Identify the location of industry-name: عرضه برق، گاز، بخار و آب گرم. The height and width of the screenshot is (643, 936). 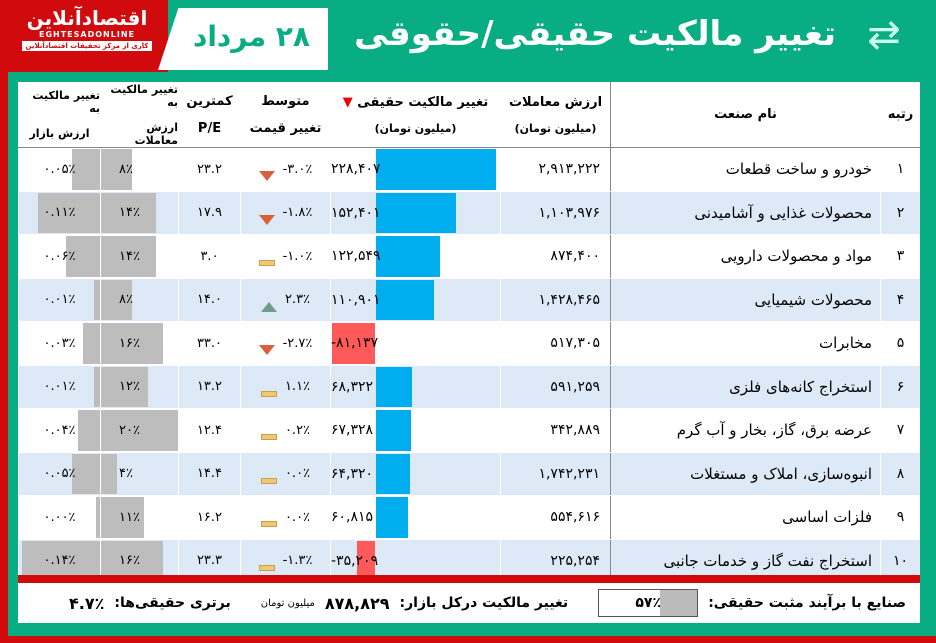
(745, 430).